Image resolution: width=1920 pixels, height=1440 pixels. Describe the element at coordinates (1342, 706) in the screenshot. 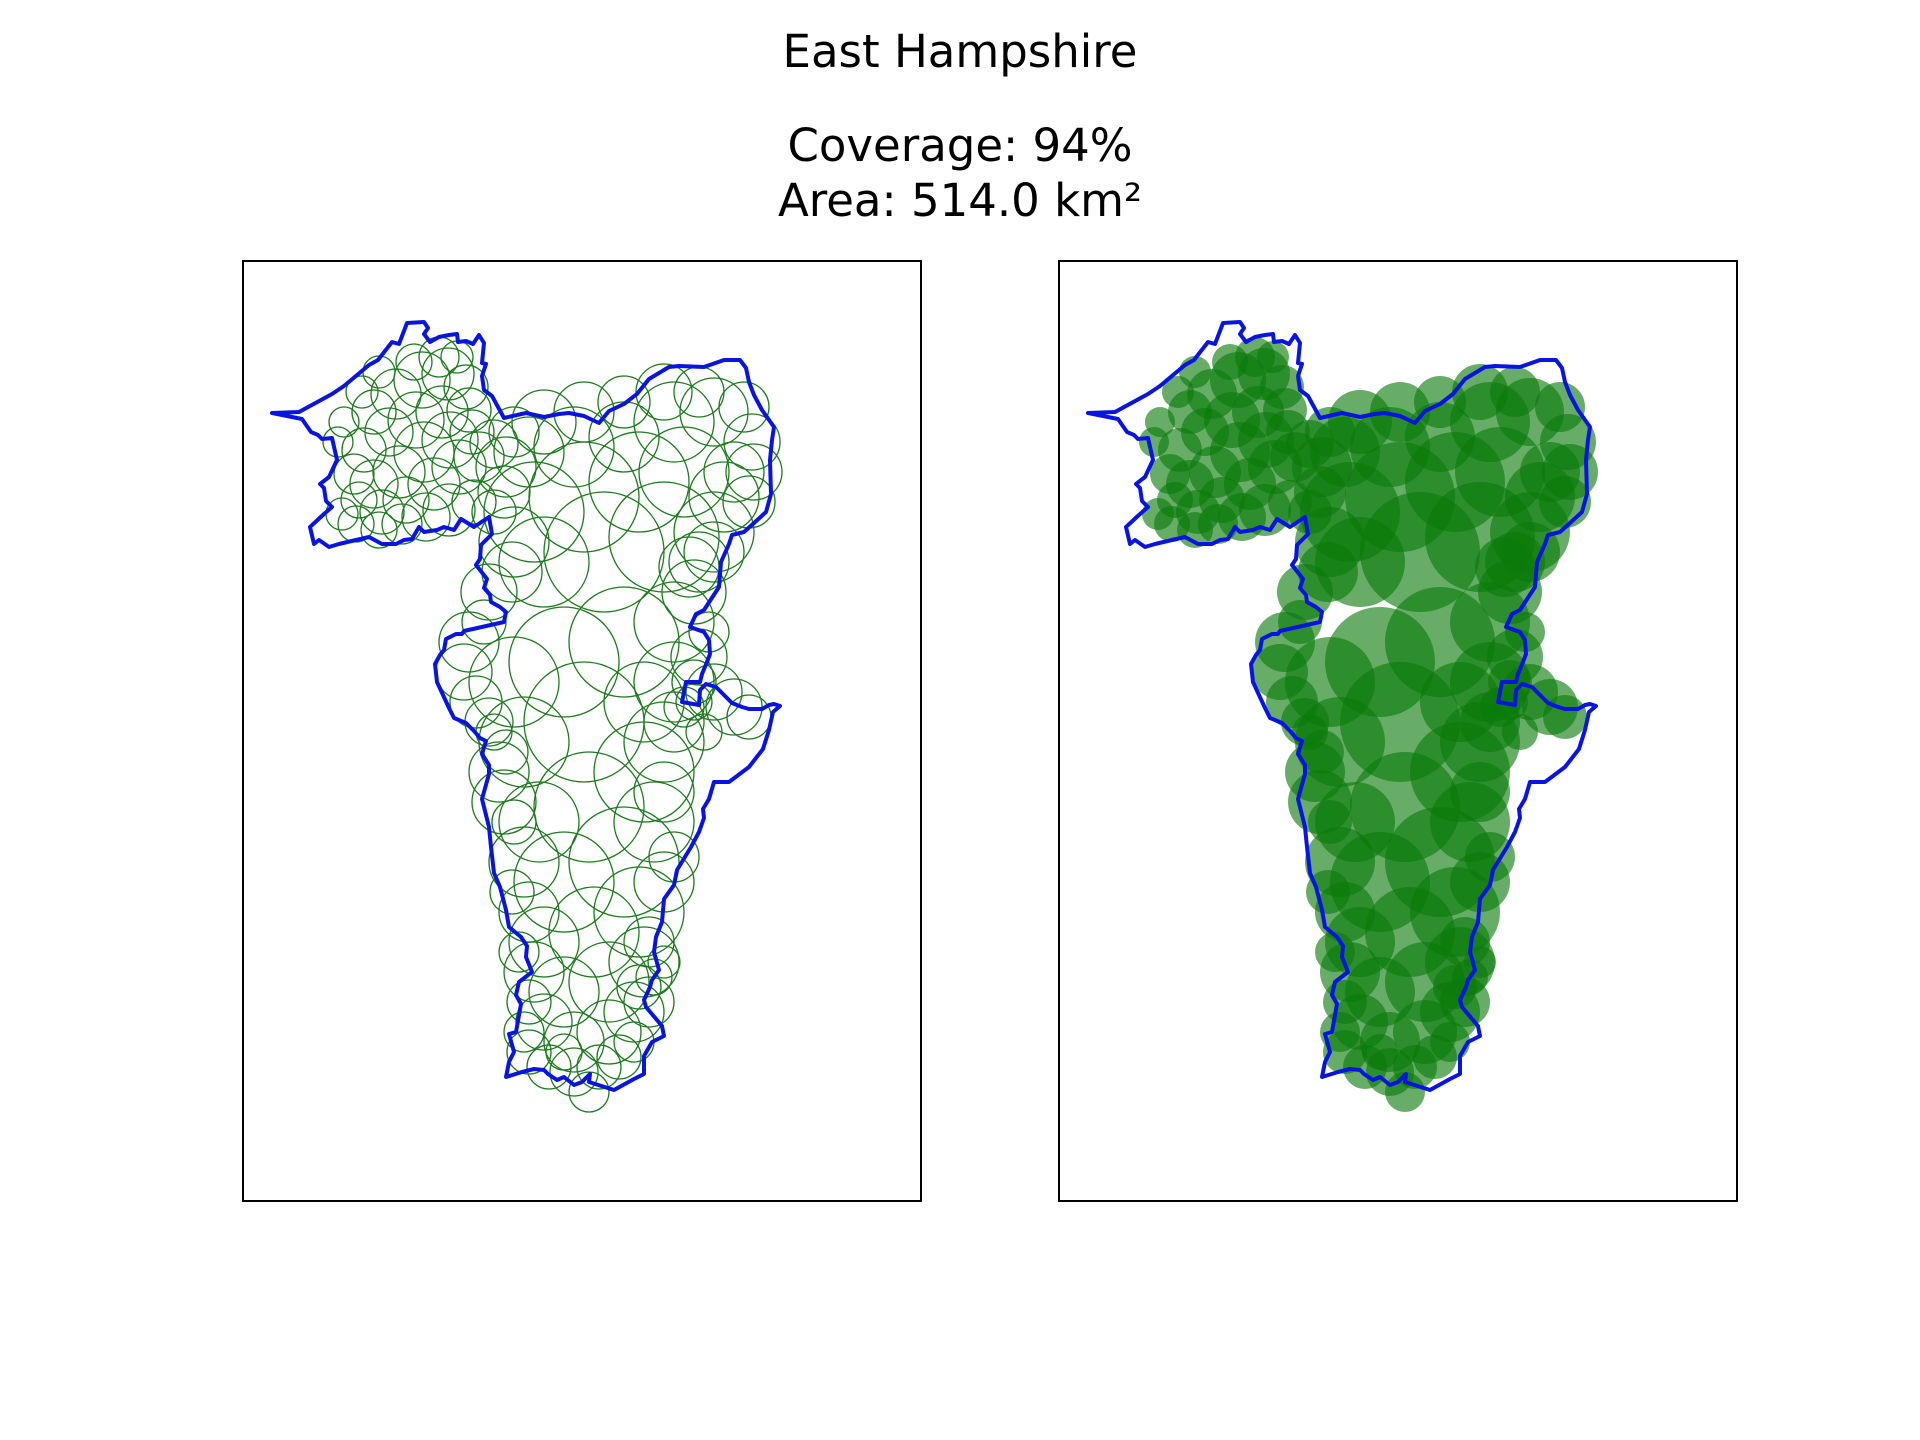

I see `region-boundary` at that location.